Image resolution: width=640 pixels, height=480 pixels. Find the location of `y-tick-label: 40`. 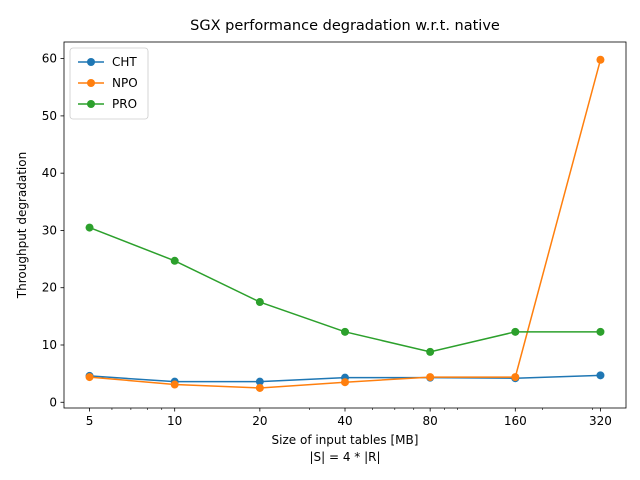

y-tick-label: 40 is located at coordinates (49, 173).